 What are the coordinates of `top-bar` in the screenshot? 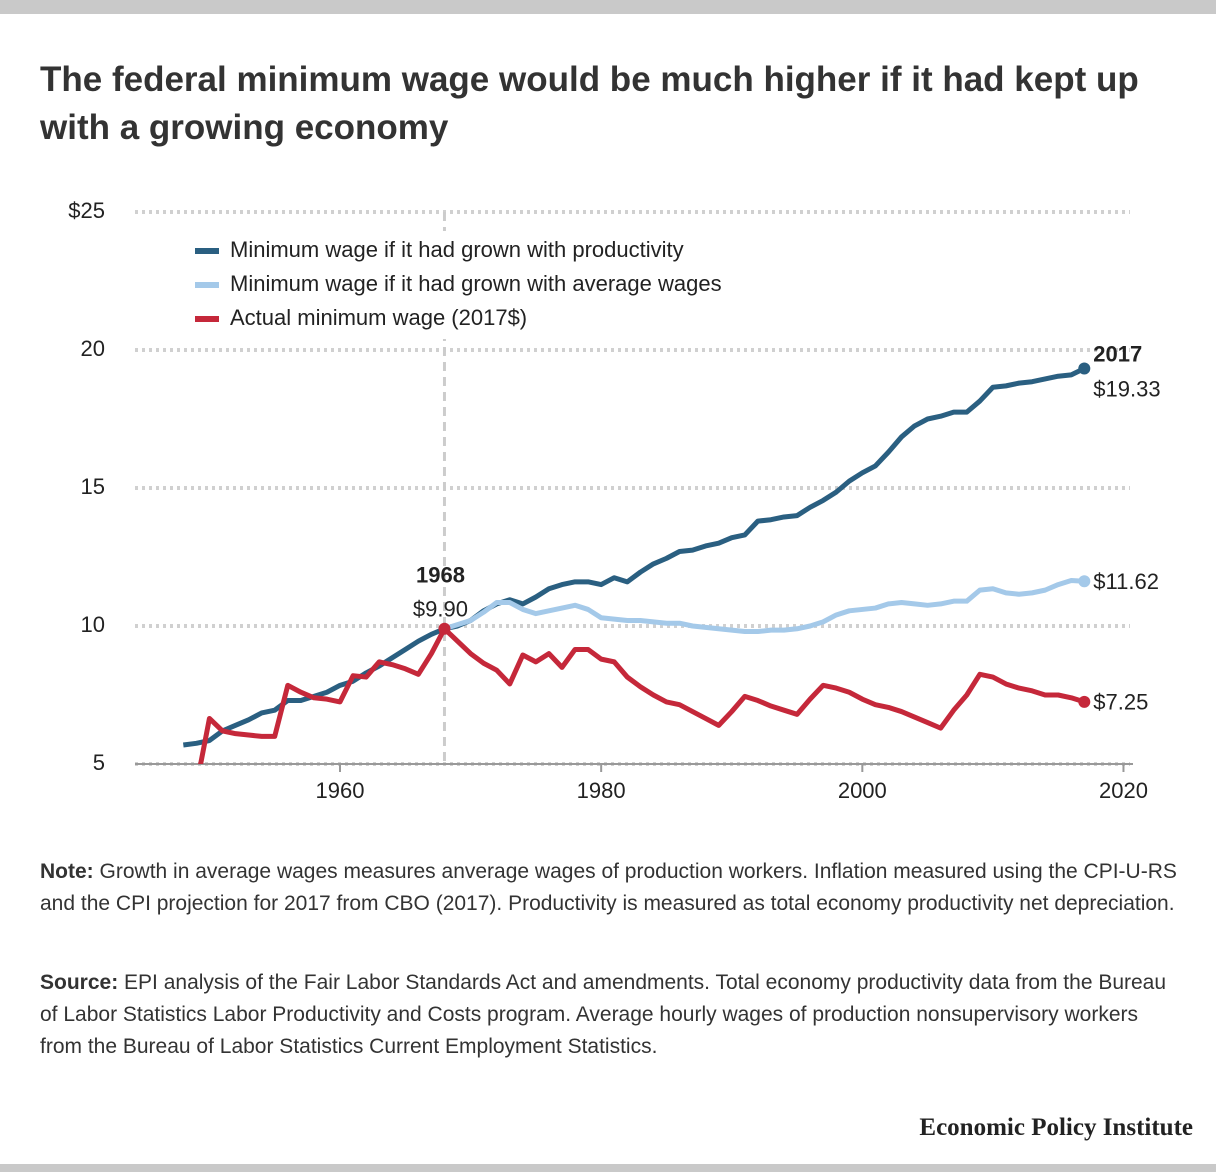 It's located at (608, 7).